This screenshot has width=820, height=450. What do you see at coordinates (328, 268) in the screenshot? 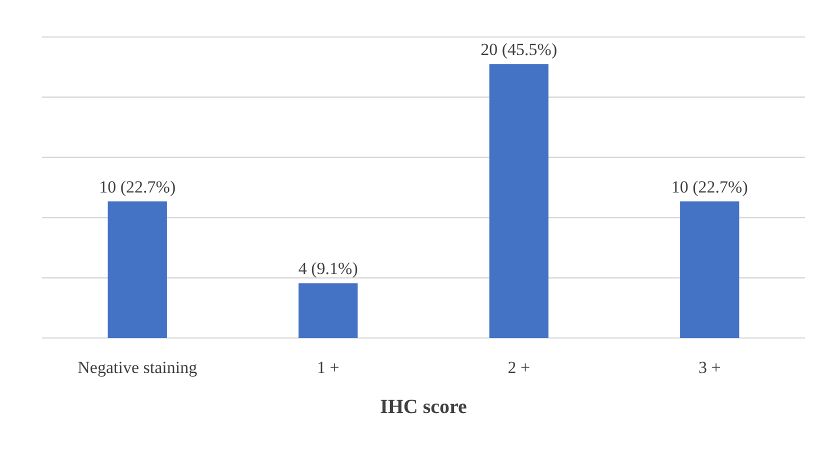
I see `data-label: 4 (9.1%)` at bounding box center [328, 268].